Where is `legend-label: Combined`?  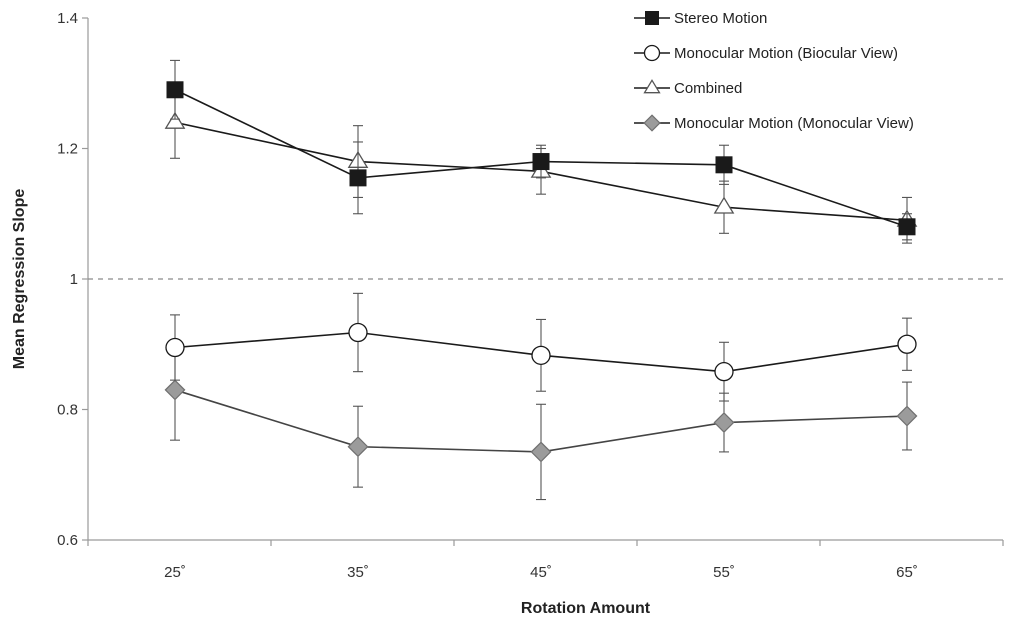
legend-label: Combined is located at coordinates (708, 88).